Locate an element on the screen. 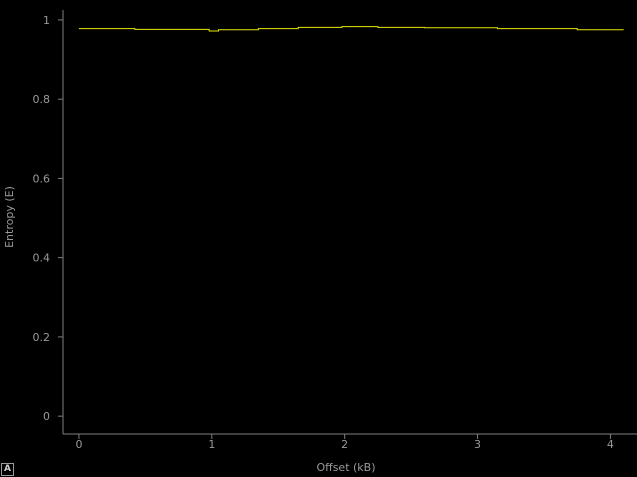  y-tick-label: 0 is located at coordinates (46, 416).